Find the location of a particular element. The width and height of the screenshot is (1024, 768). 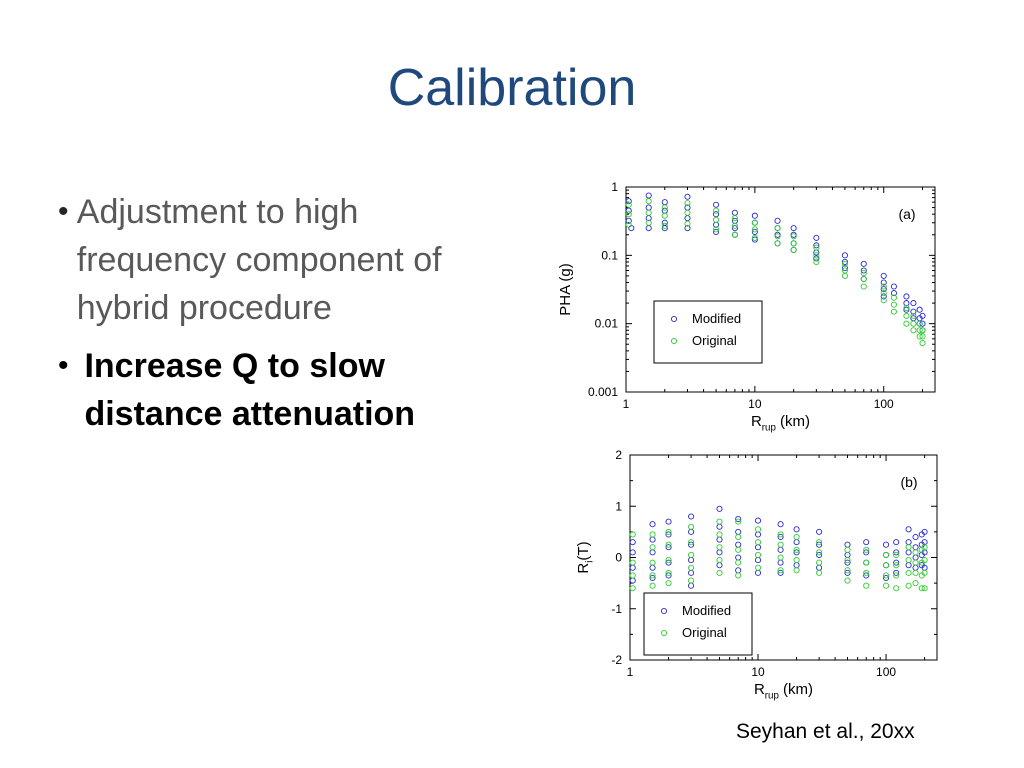

legend-label-original: Original is located at coordinates (704, 632).